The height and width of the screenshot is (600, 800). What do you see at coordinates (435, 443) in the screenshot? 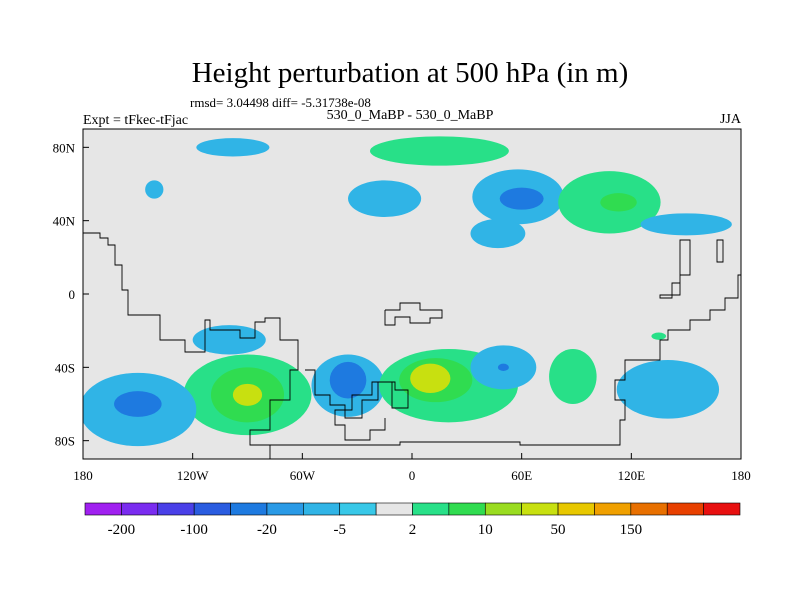
I see `antarctic-coastline` at bounding box center [435, 443].